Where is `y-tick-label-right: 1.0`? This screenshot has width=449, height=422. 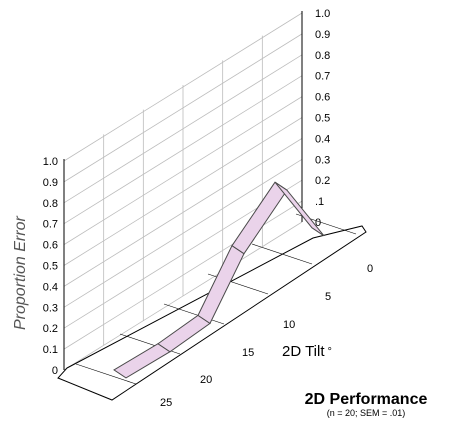 y-tick-label-right: 1.0 is located at coordinates (322, 14).